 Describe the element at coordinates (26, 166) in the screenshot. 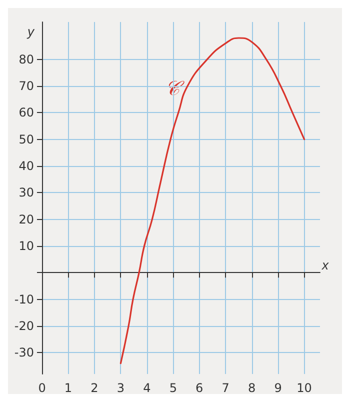

I see `y-tick-label: 40` at that location.